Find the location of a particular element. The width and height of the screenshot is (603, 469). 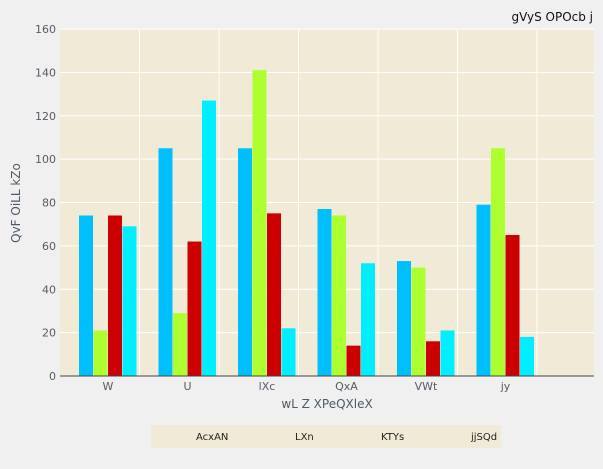

bar-jjSQd-lXc is located at coordinates (288, 352).